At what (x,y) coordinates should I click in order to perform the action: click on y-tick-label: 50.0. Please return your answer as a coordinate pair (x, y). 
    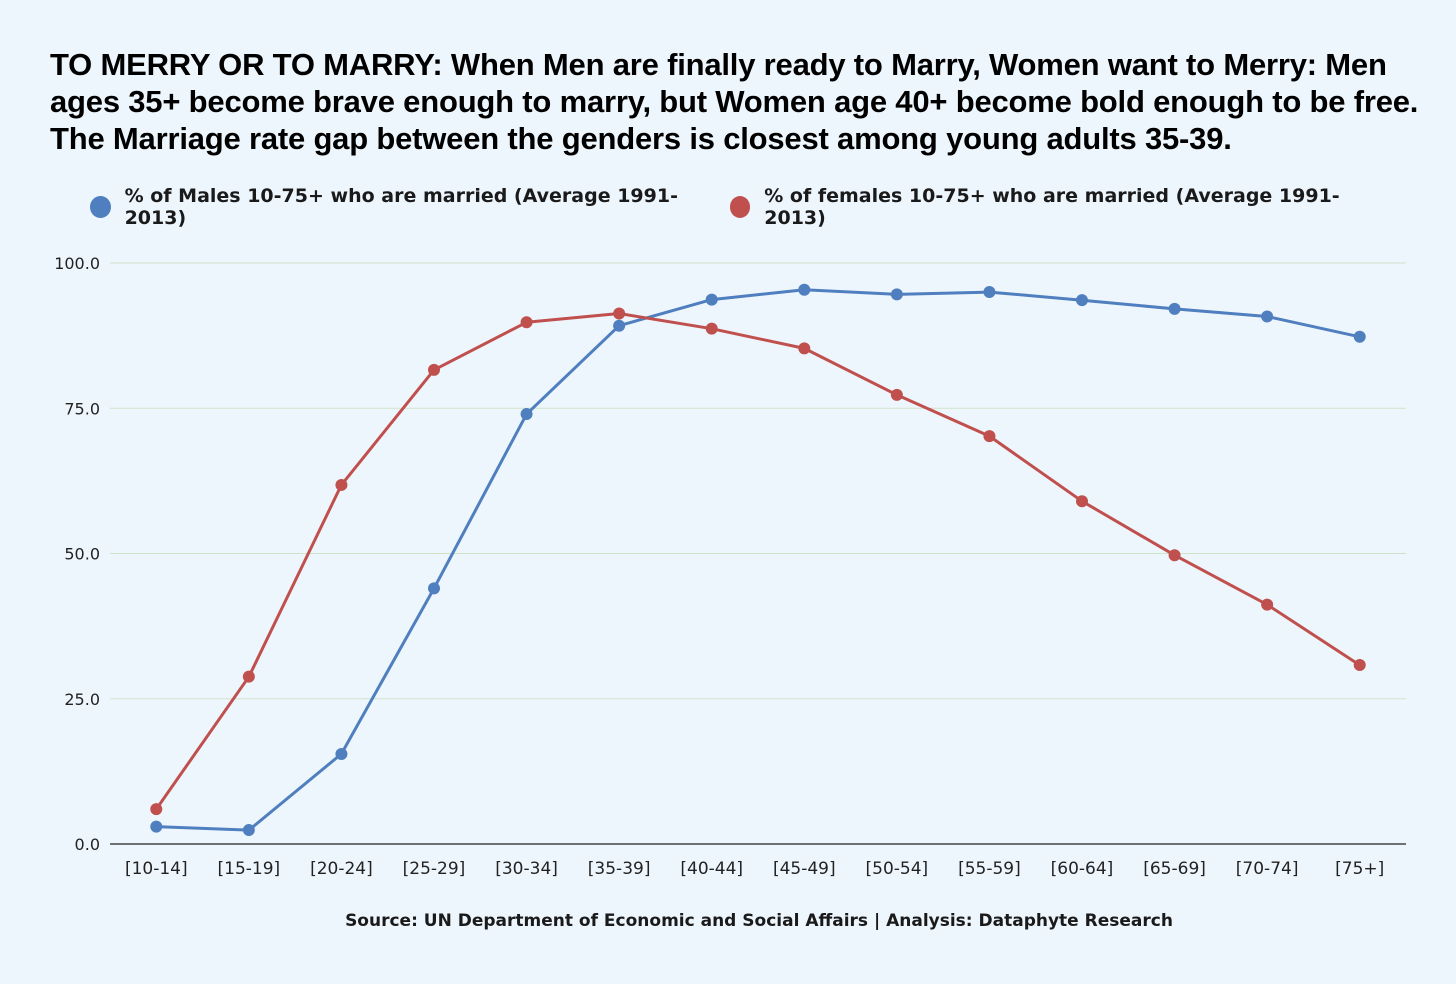
    Looking at the image, I should click on (82, 554).